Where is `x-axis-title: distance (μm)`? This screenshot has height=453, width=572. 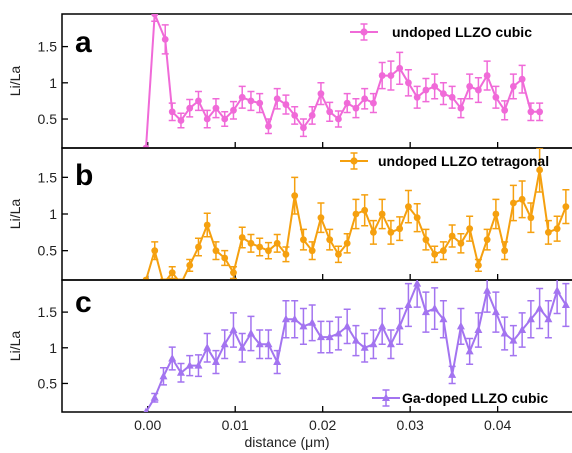 x-axis-title: distance (μm) is located at coordinates (286, 442).